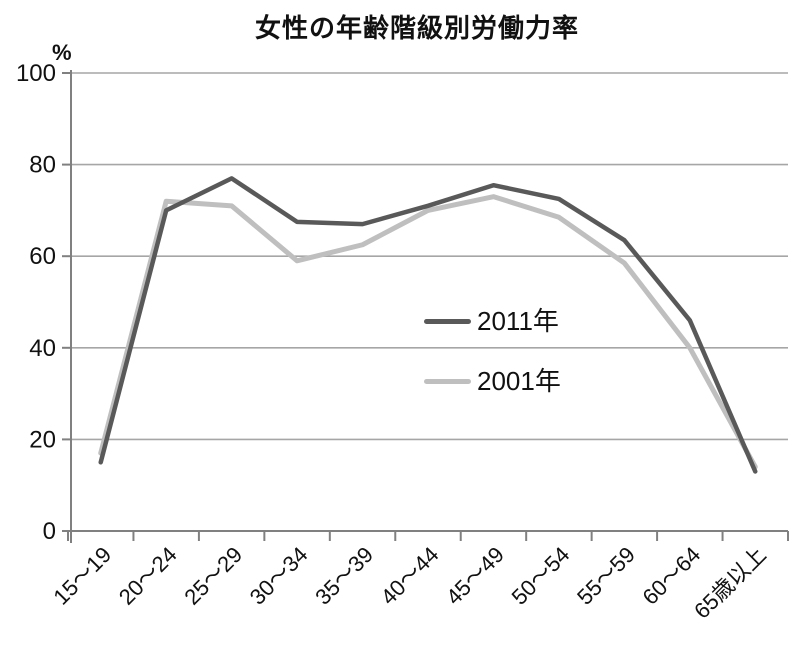 This screenshot has height=648, width=800. I want to click on x-axis-category-label: 20〜24, so click(148, 576).